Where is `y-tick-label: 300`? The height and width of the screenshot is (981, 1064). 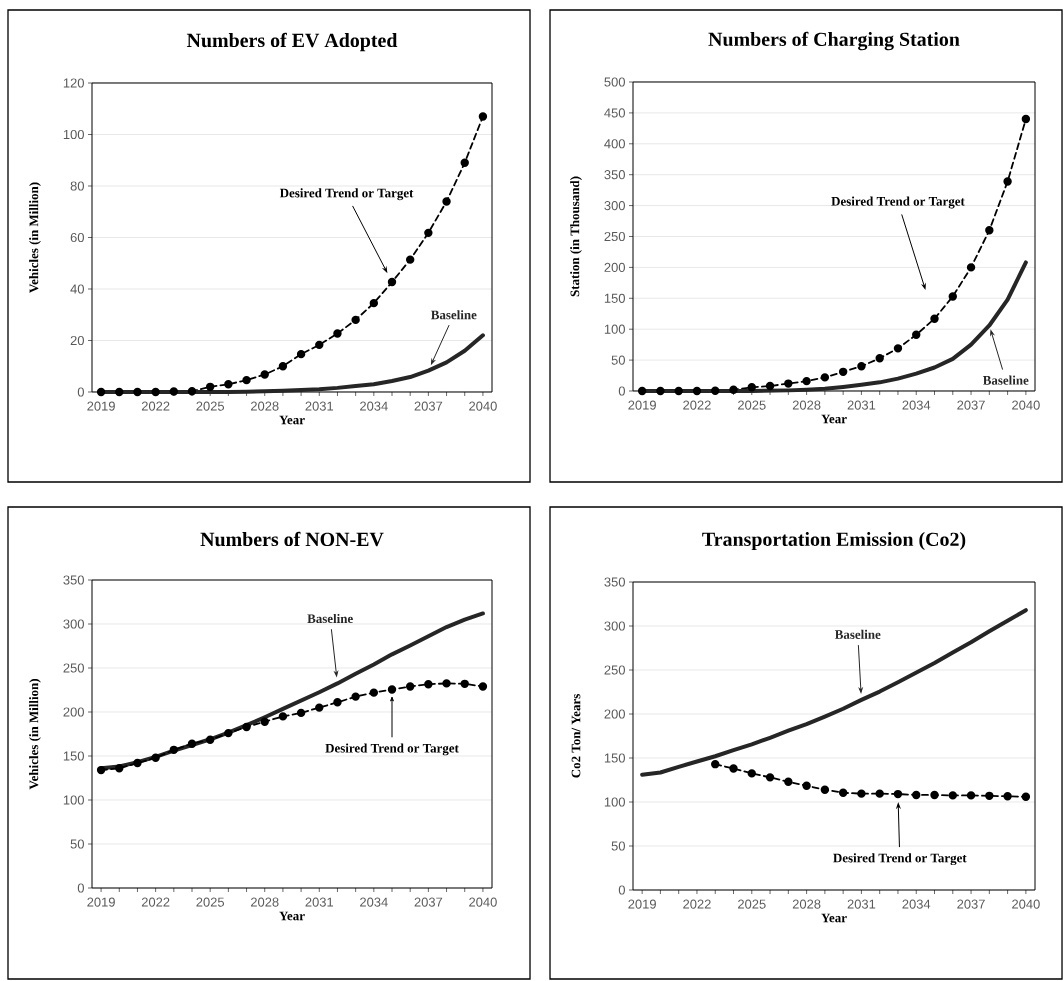 y-tick-label: 300 is located at coordinates (614, 206).